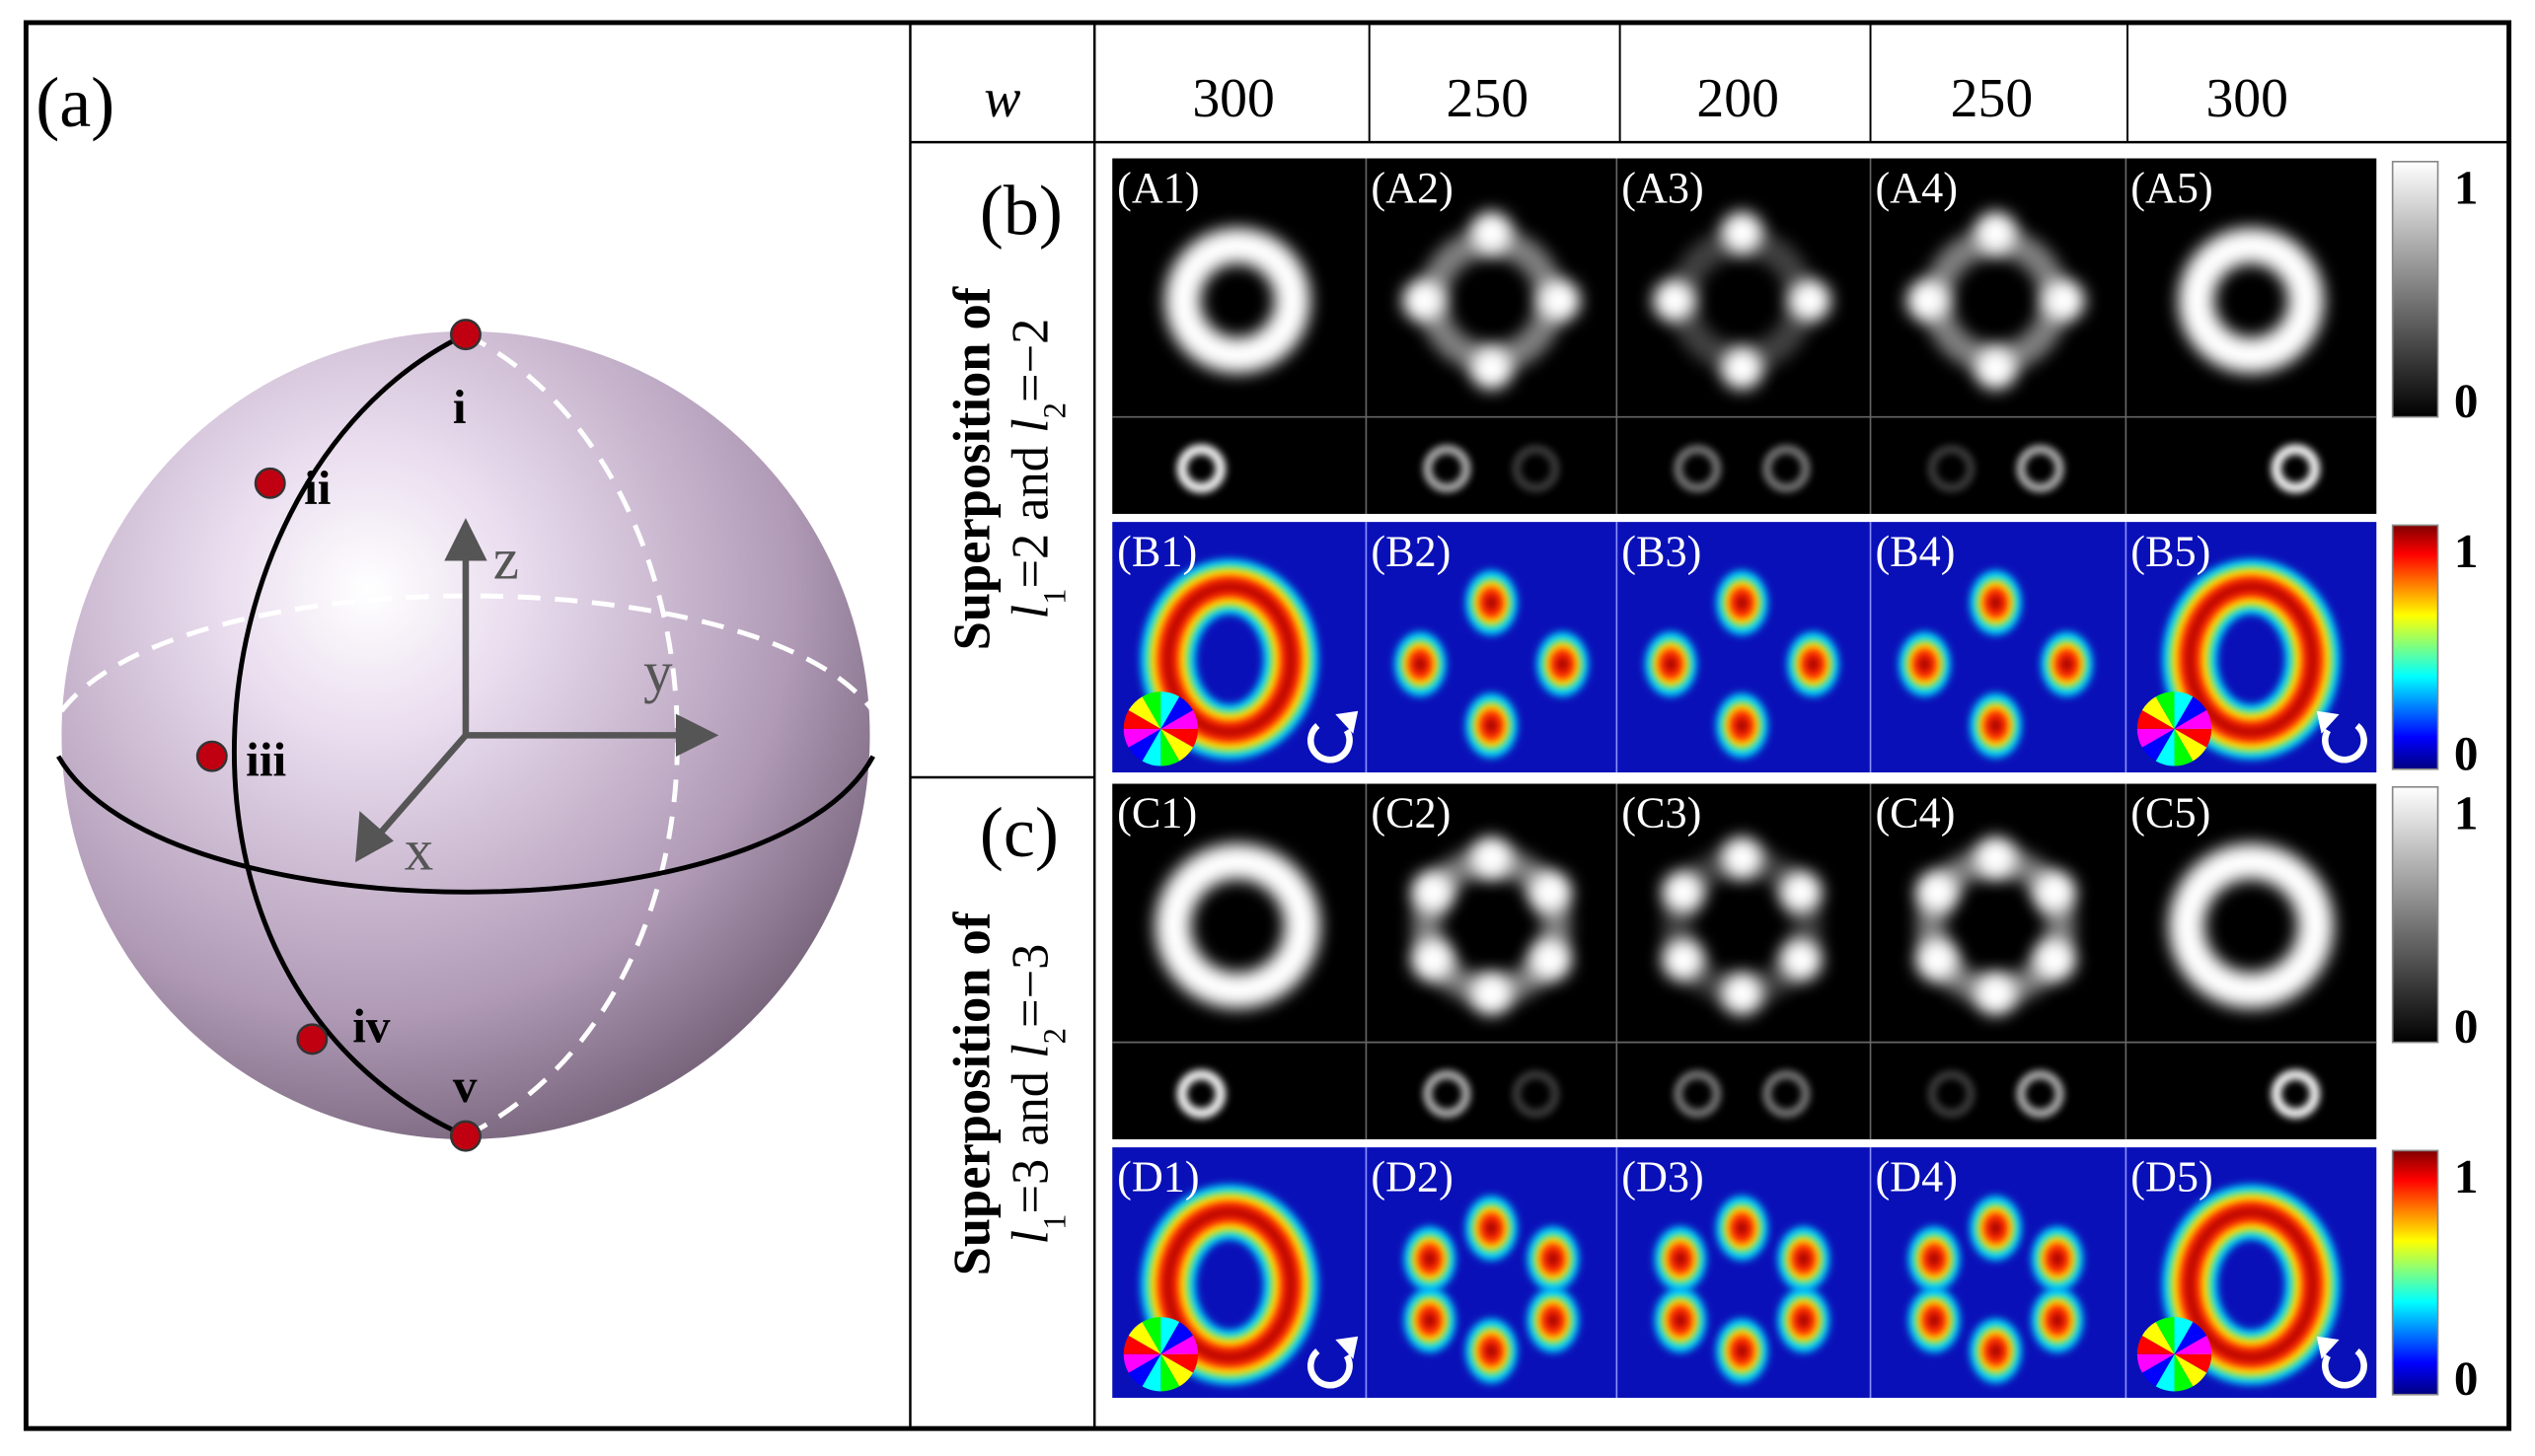 The image size is (2535, 1456). I want to click on axis-label: y, so click(658, 671).